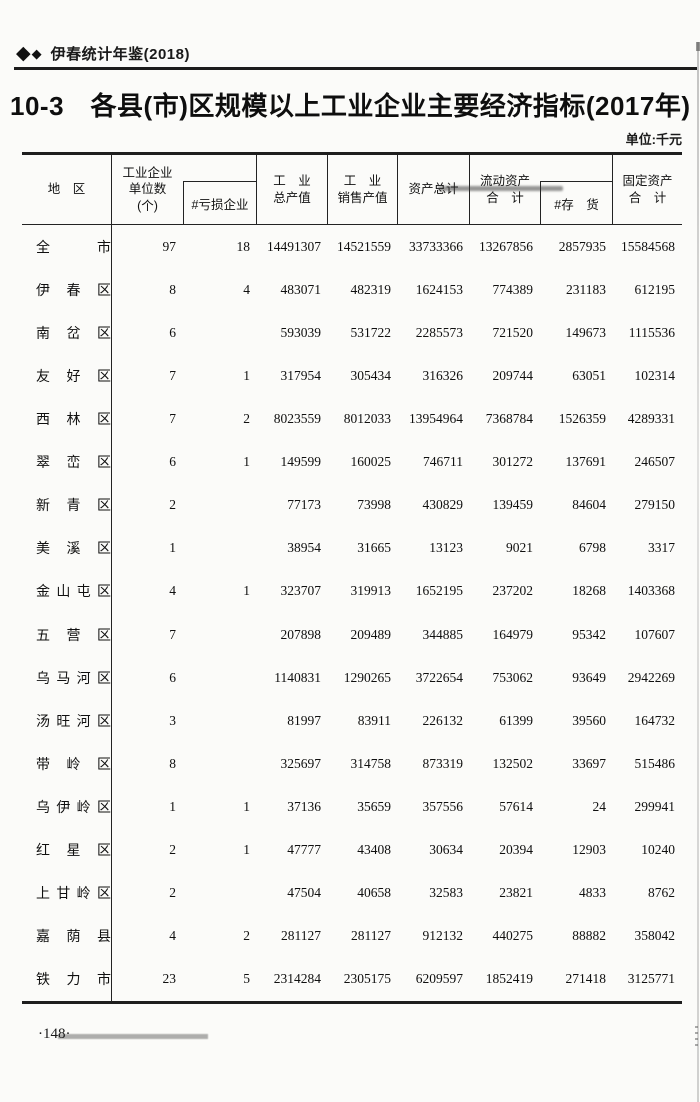 Image resolution: width=700 pixels, height=1102 pixels. Describe the element at coordinates (519, 548) in the screenshot. I see `value-cell: 9021` at that location.